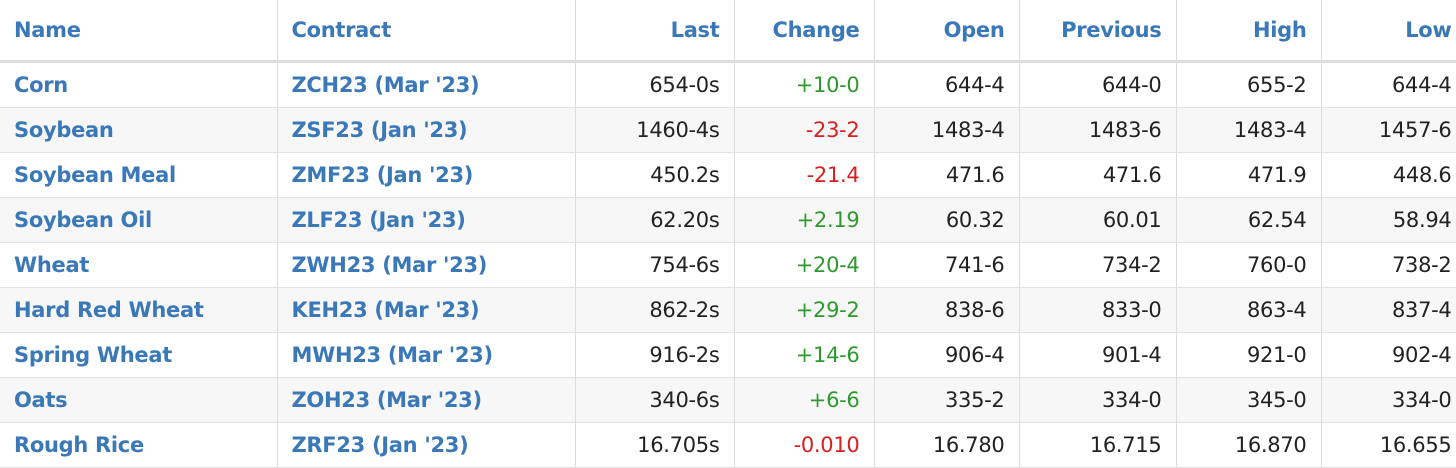  I want to click on column-header-last: Last, so click(654, 31).